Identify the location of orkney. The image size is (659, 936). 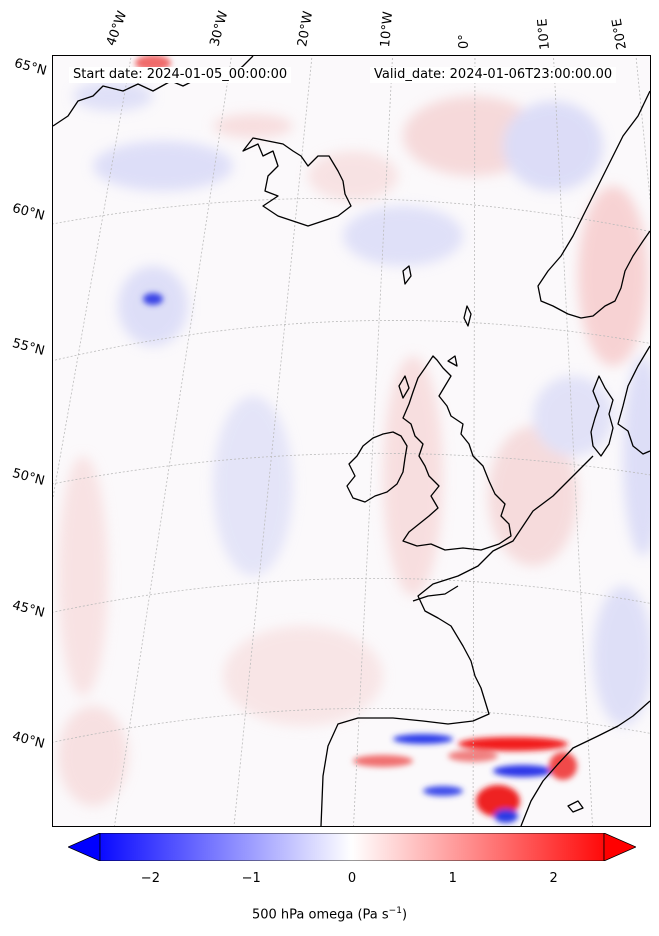
(452, 361).